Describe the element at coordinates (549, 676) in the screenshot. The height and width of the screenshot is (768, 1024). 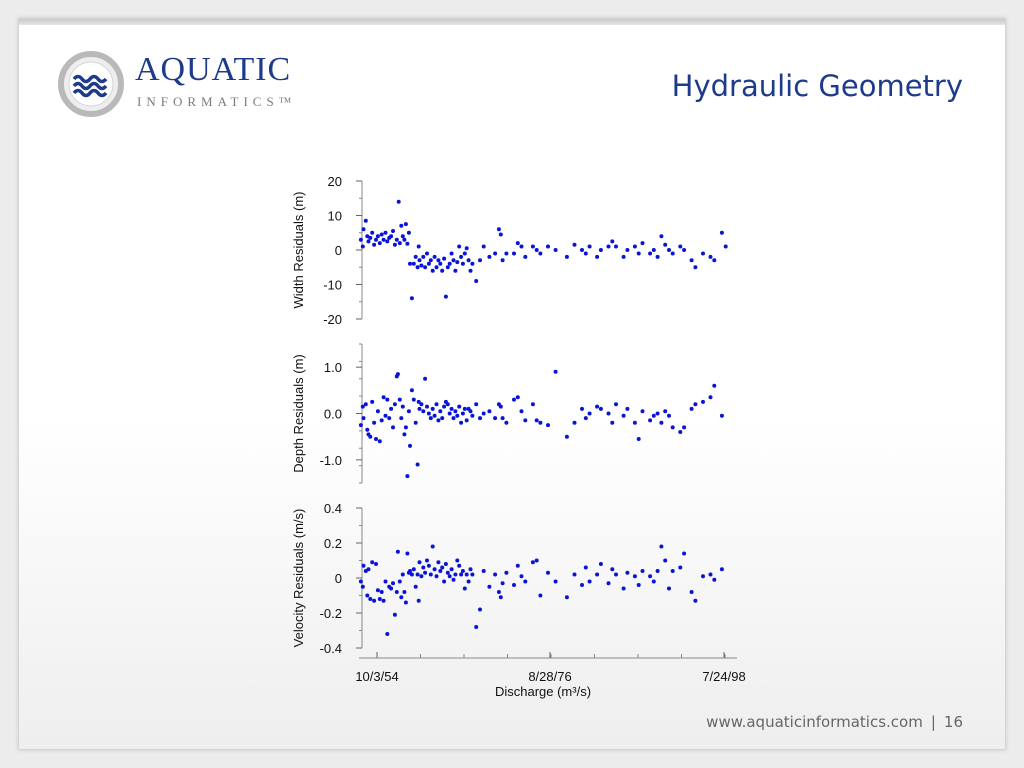
I see `x-tick-label: 8/28/76` at that location.